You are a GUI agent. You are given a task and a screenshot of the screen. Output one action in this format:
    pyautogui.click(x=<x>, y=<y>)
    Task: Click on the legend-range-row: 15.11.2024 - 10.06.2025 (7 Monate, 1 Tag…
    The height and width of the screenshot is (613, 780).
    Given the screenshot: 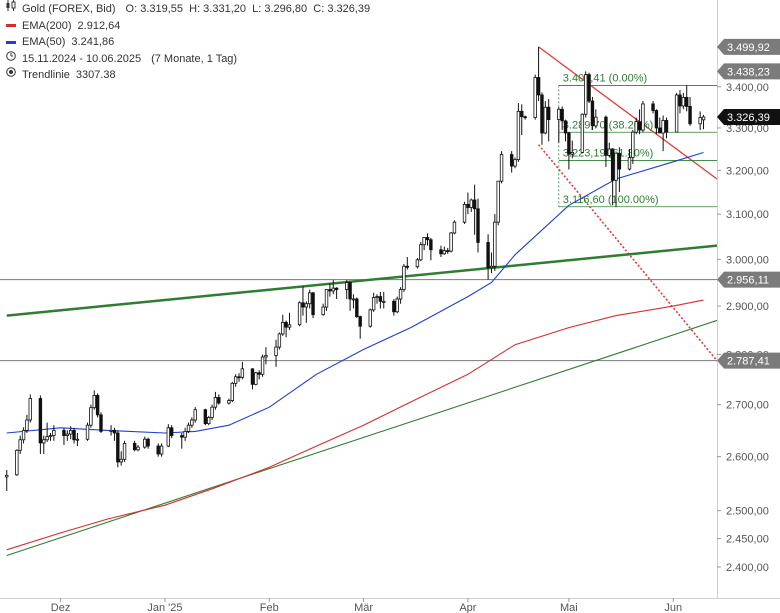 What is the action you would take?
    pyautogui.click(x=188, y=59)
    